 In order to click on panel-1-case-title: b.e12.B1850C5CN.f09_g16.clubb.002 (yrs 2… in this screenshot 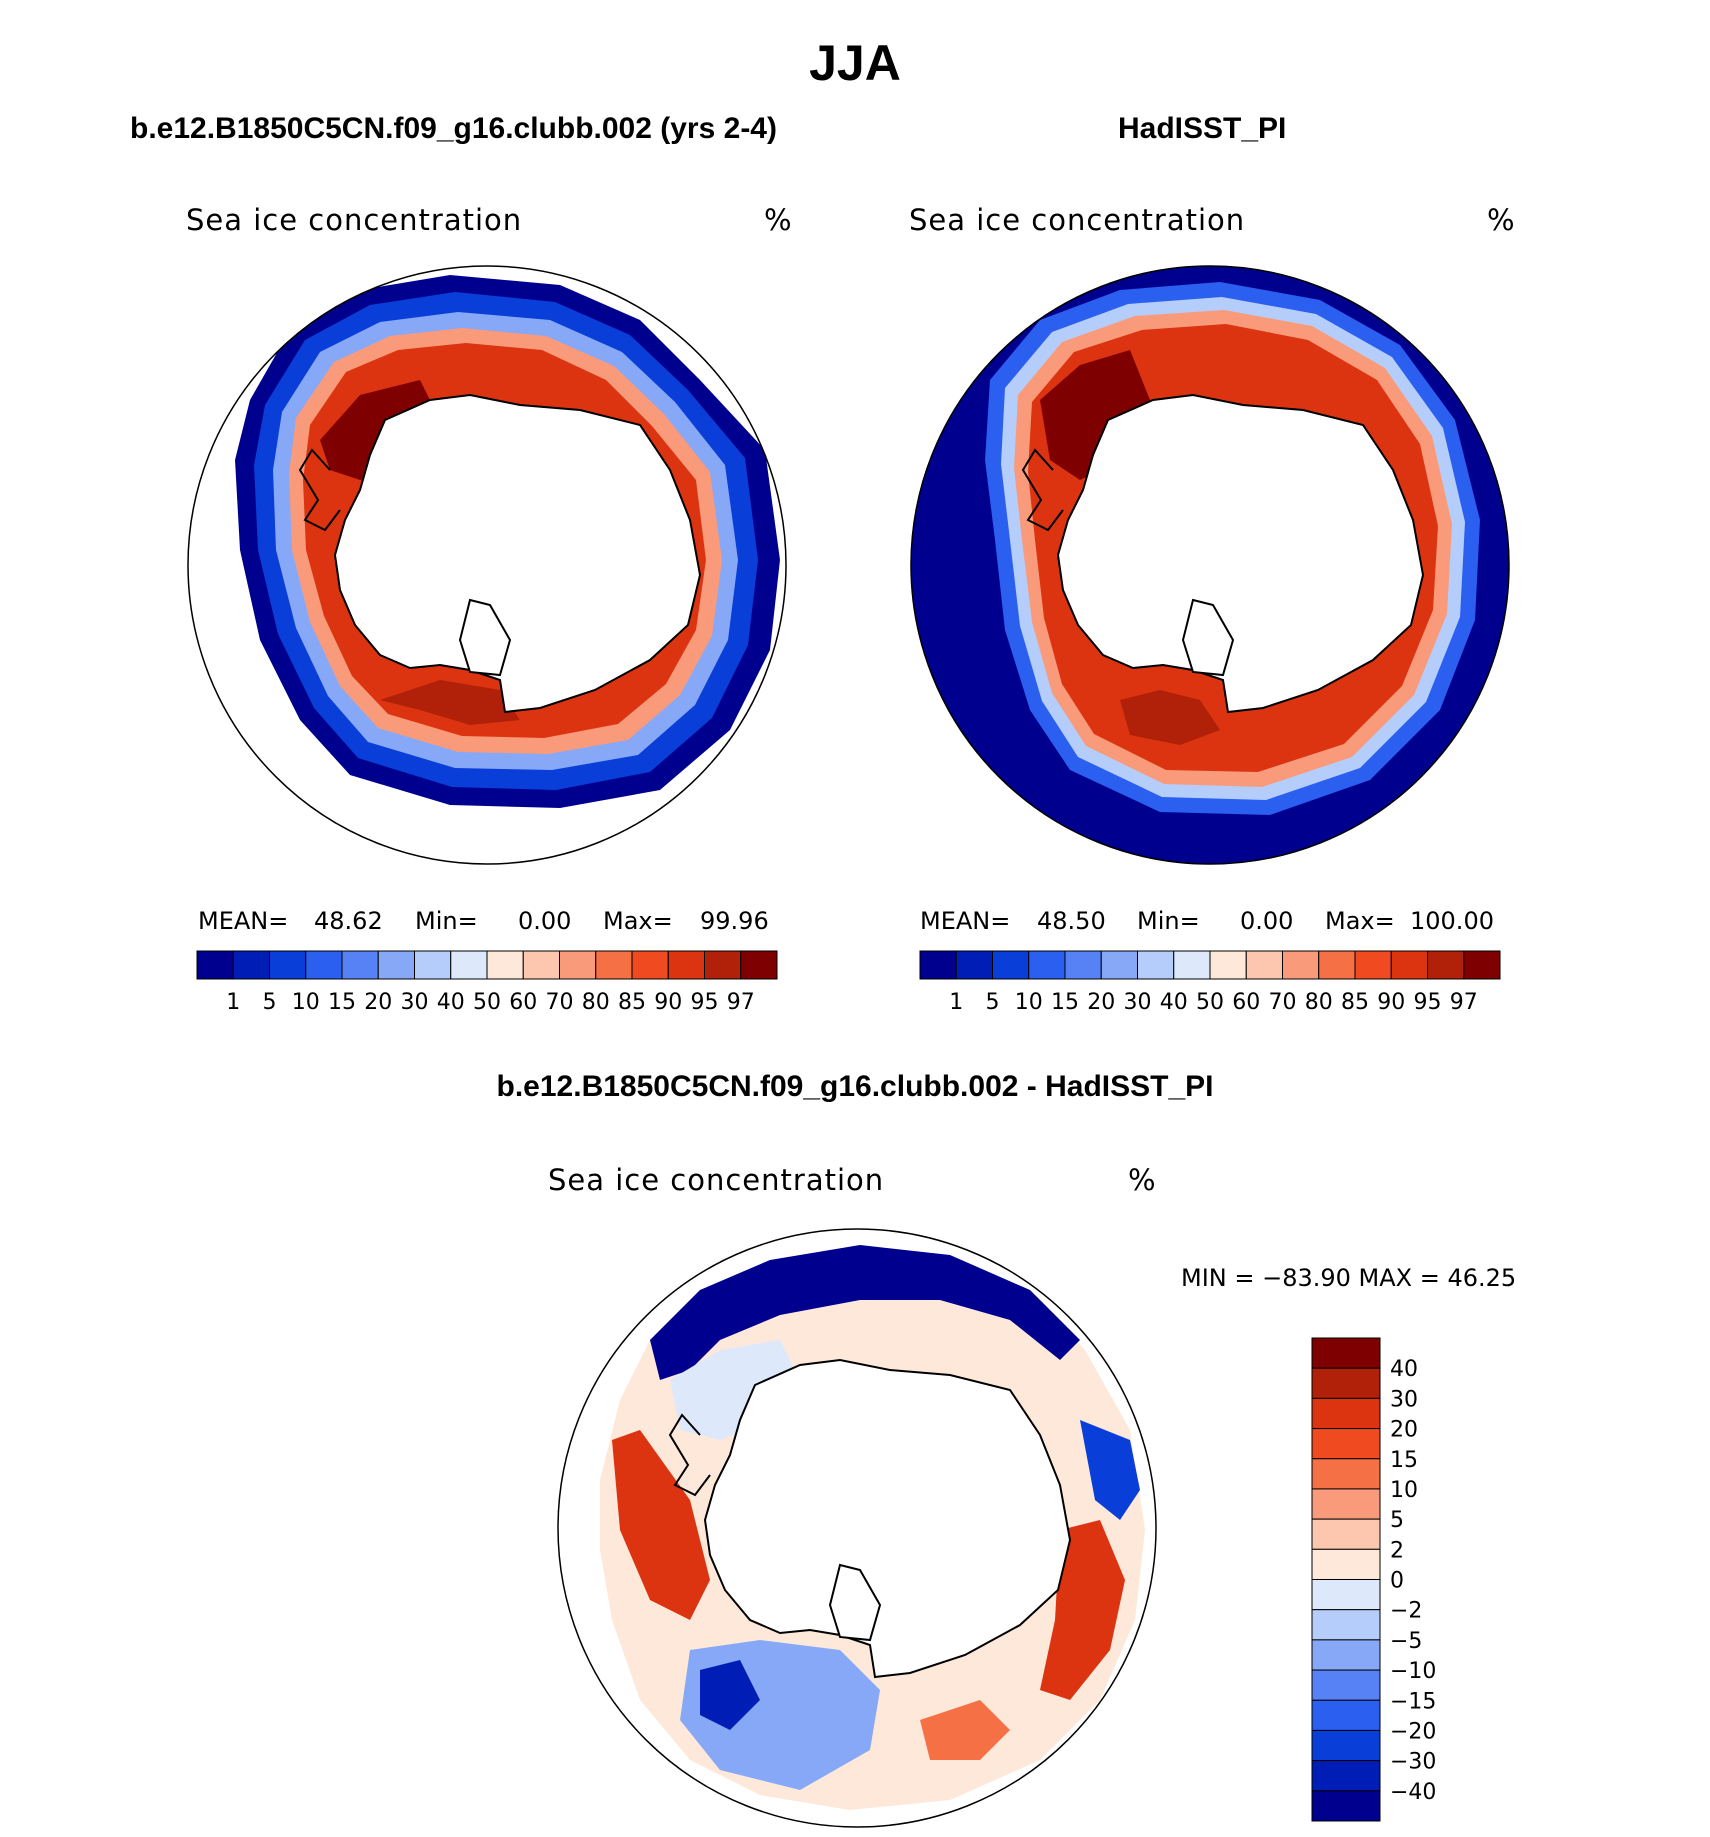, I will do `click(453, 128)`.